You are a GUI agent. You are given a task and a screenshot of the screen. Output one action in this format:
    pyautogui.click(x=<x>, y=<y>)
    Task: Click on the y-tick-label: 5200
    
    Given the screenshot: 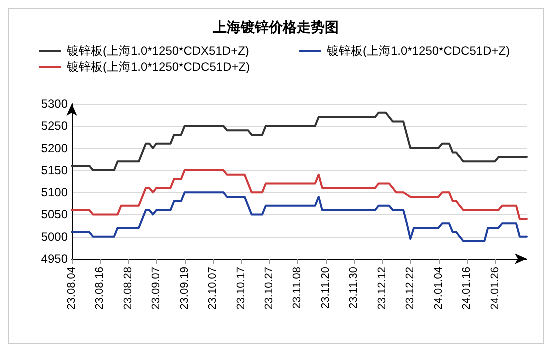 What is the action you would take?
    pyautogui.click(x=54, y=148)
    